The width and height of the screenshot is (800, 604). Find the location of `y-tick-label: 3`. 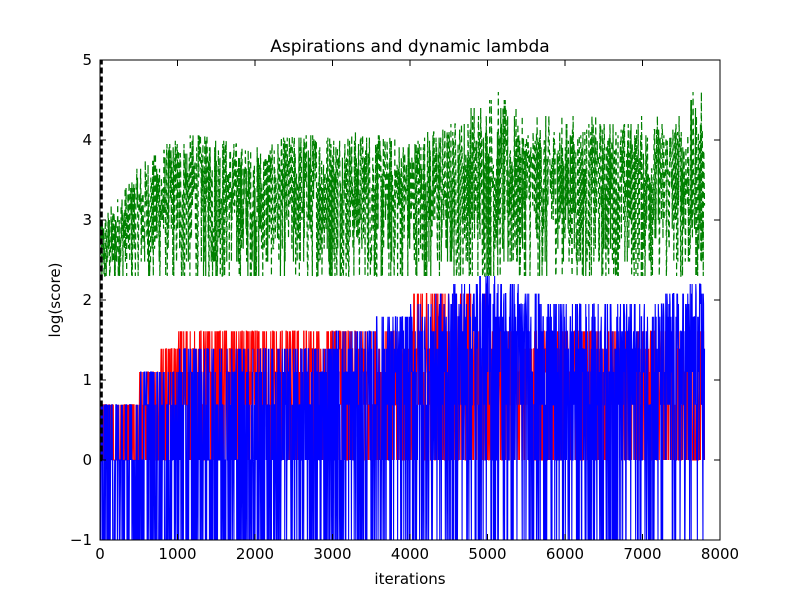

y-tick-label: 3 is located at coordinates (87, 220).